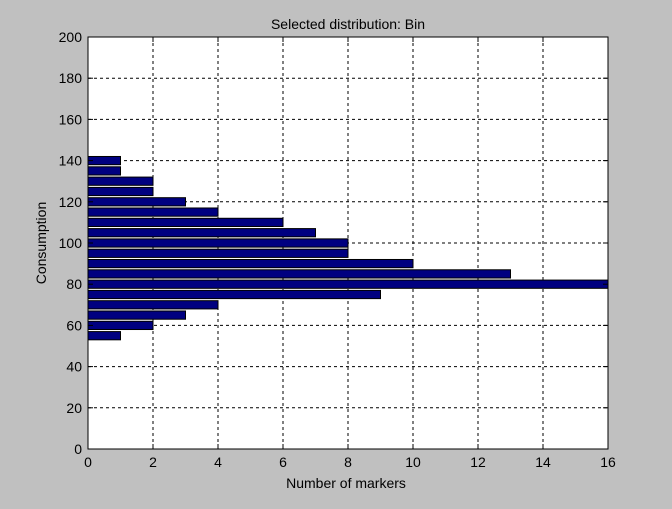  What do you see at coordinates (346, 483) in the screenshot?
I see `x-axis-label: Number of markers` at bounding box center [346, 483].